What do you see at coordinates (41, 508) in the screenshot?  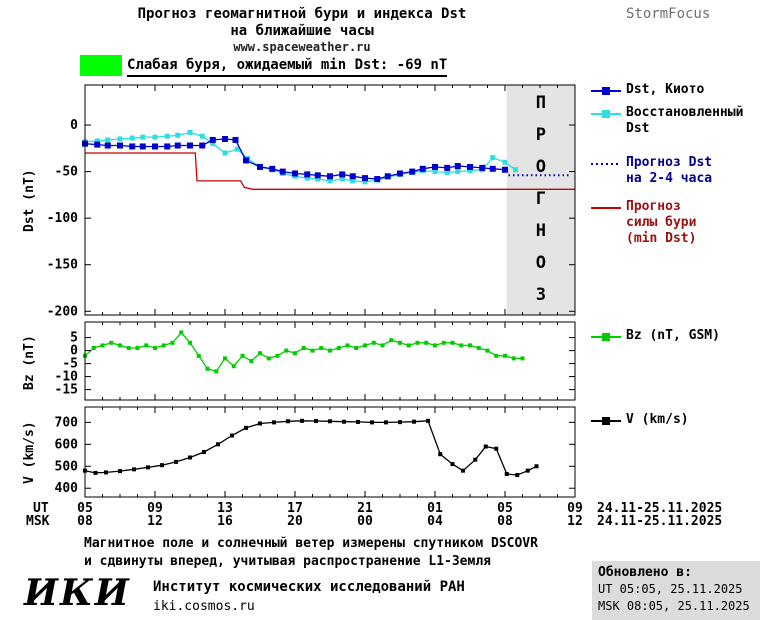 I see `ut-axis-prefix: UT` at bounding box center [41, 508].